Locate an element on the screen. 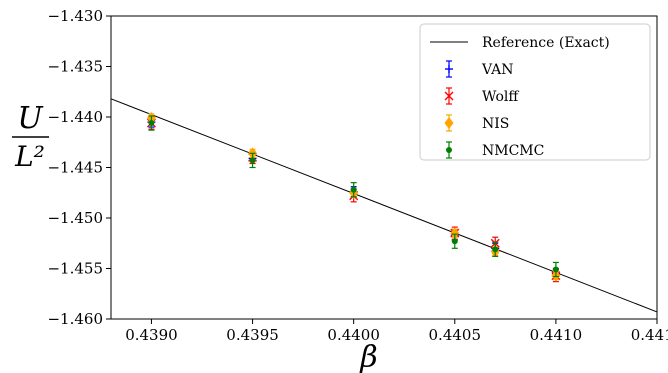  y-tick-label: −1.460 is located at coordinates (75, 319).